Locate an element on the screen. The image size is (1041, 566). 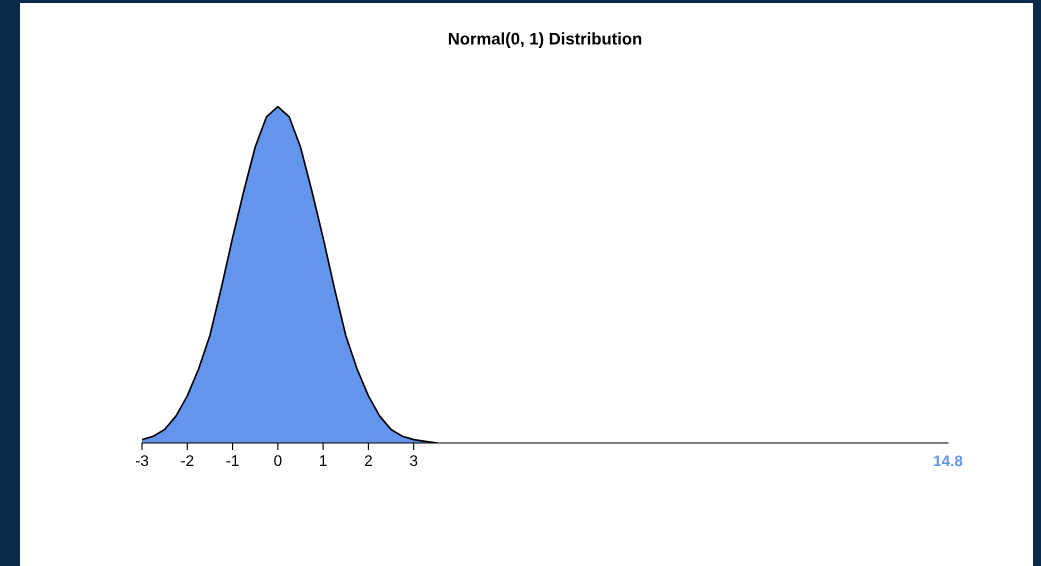
x-tick-label: 2 is located at coordinates (368, 460).